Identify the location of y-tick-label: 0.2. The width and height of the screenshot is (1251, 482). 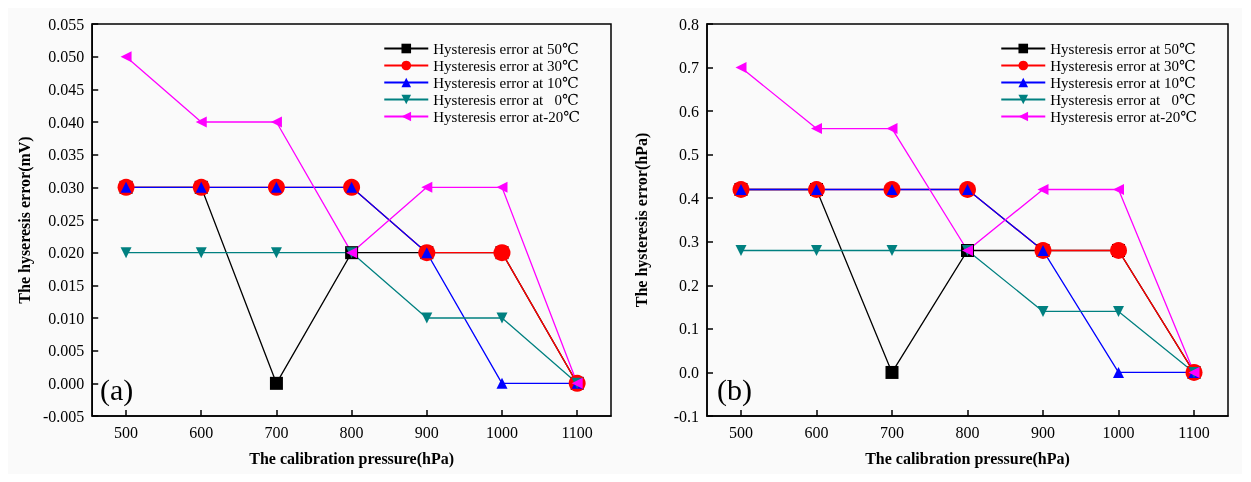
(689, 285).